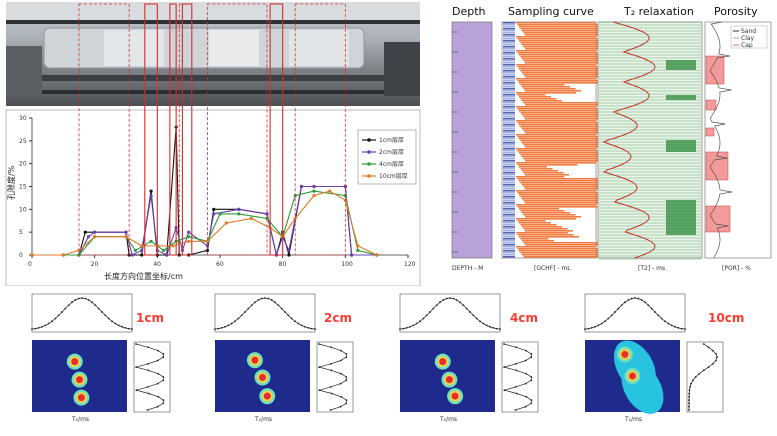 Image resolution: width=777 pixels, height=436 pixels. Describe the element at coordinates (410, 264) in the screenshot. I see `x-tick-label: 120` at that location.